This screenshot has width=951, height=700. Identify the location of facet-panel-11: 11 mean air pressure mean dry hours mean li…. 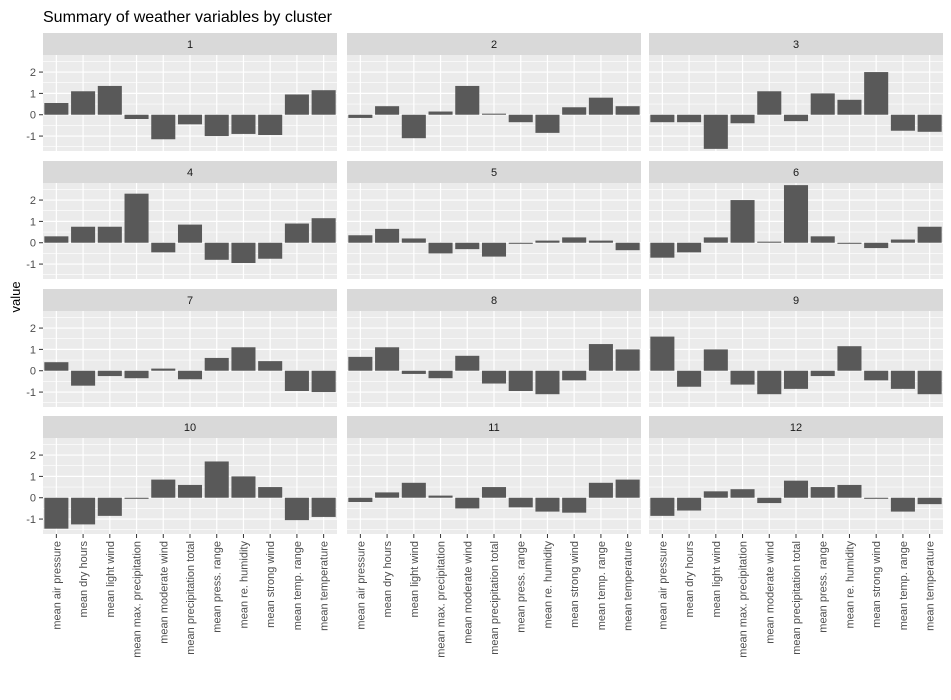
(494, 537).